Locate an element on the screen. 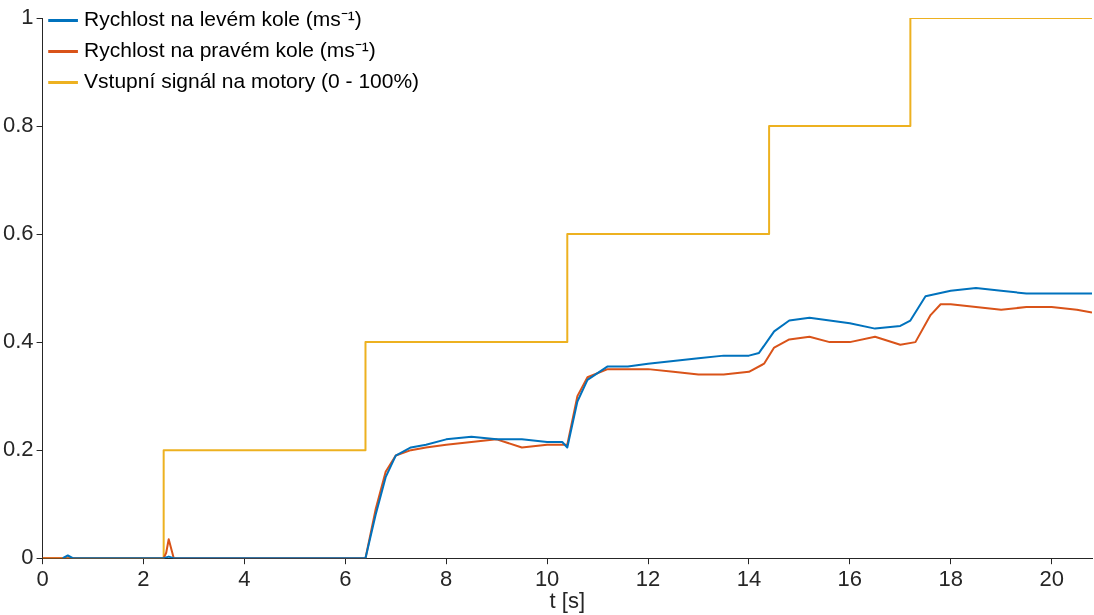 This screenshot has width=1094, height=615. x-tick-label: 8 is located at coordinates (446, 579).